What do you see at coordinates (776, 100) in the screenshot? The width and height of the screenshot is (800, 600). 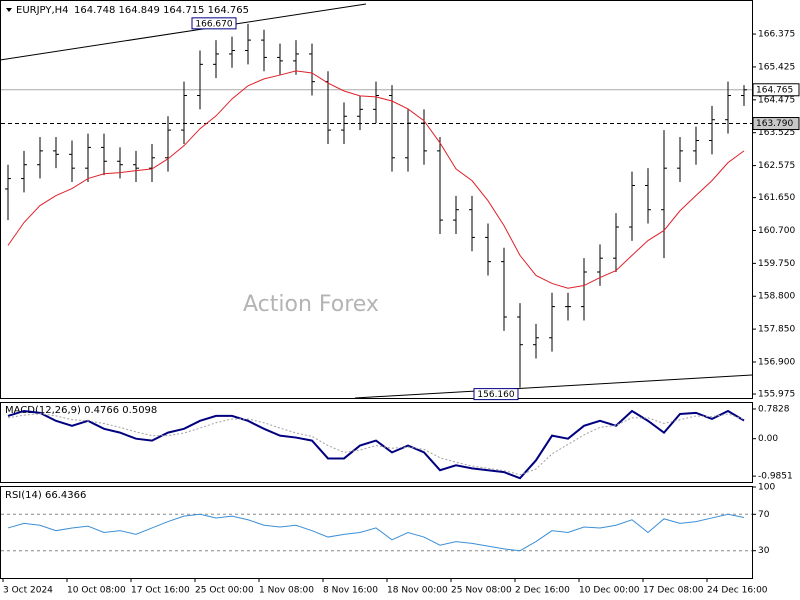 I see `y-tick-label: 164.475` at bounding box center [776, 100].